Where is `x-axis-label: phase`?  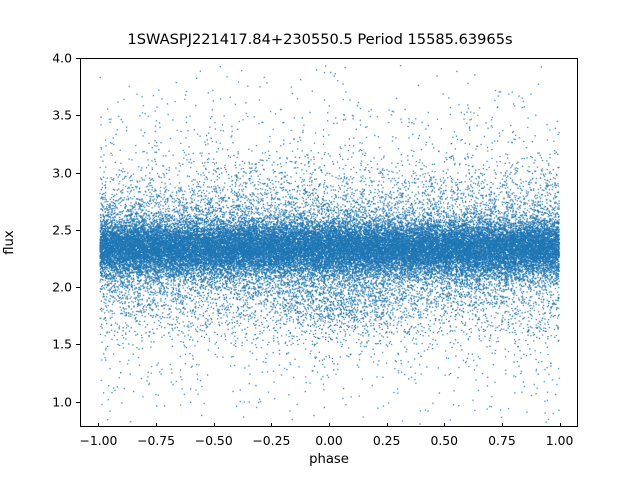 x-axis-label: phase is located at coordinates (329, 459).